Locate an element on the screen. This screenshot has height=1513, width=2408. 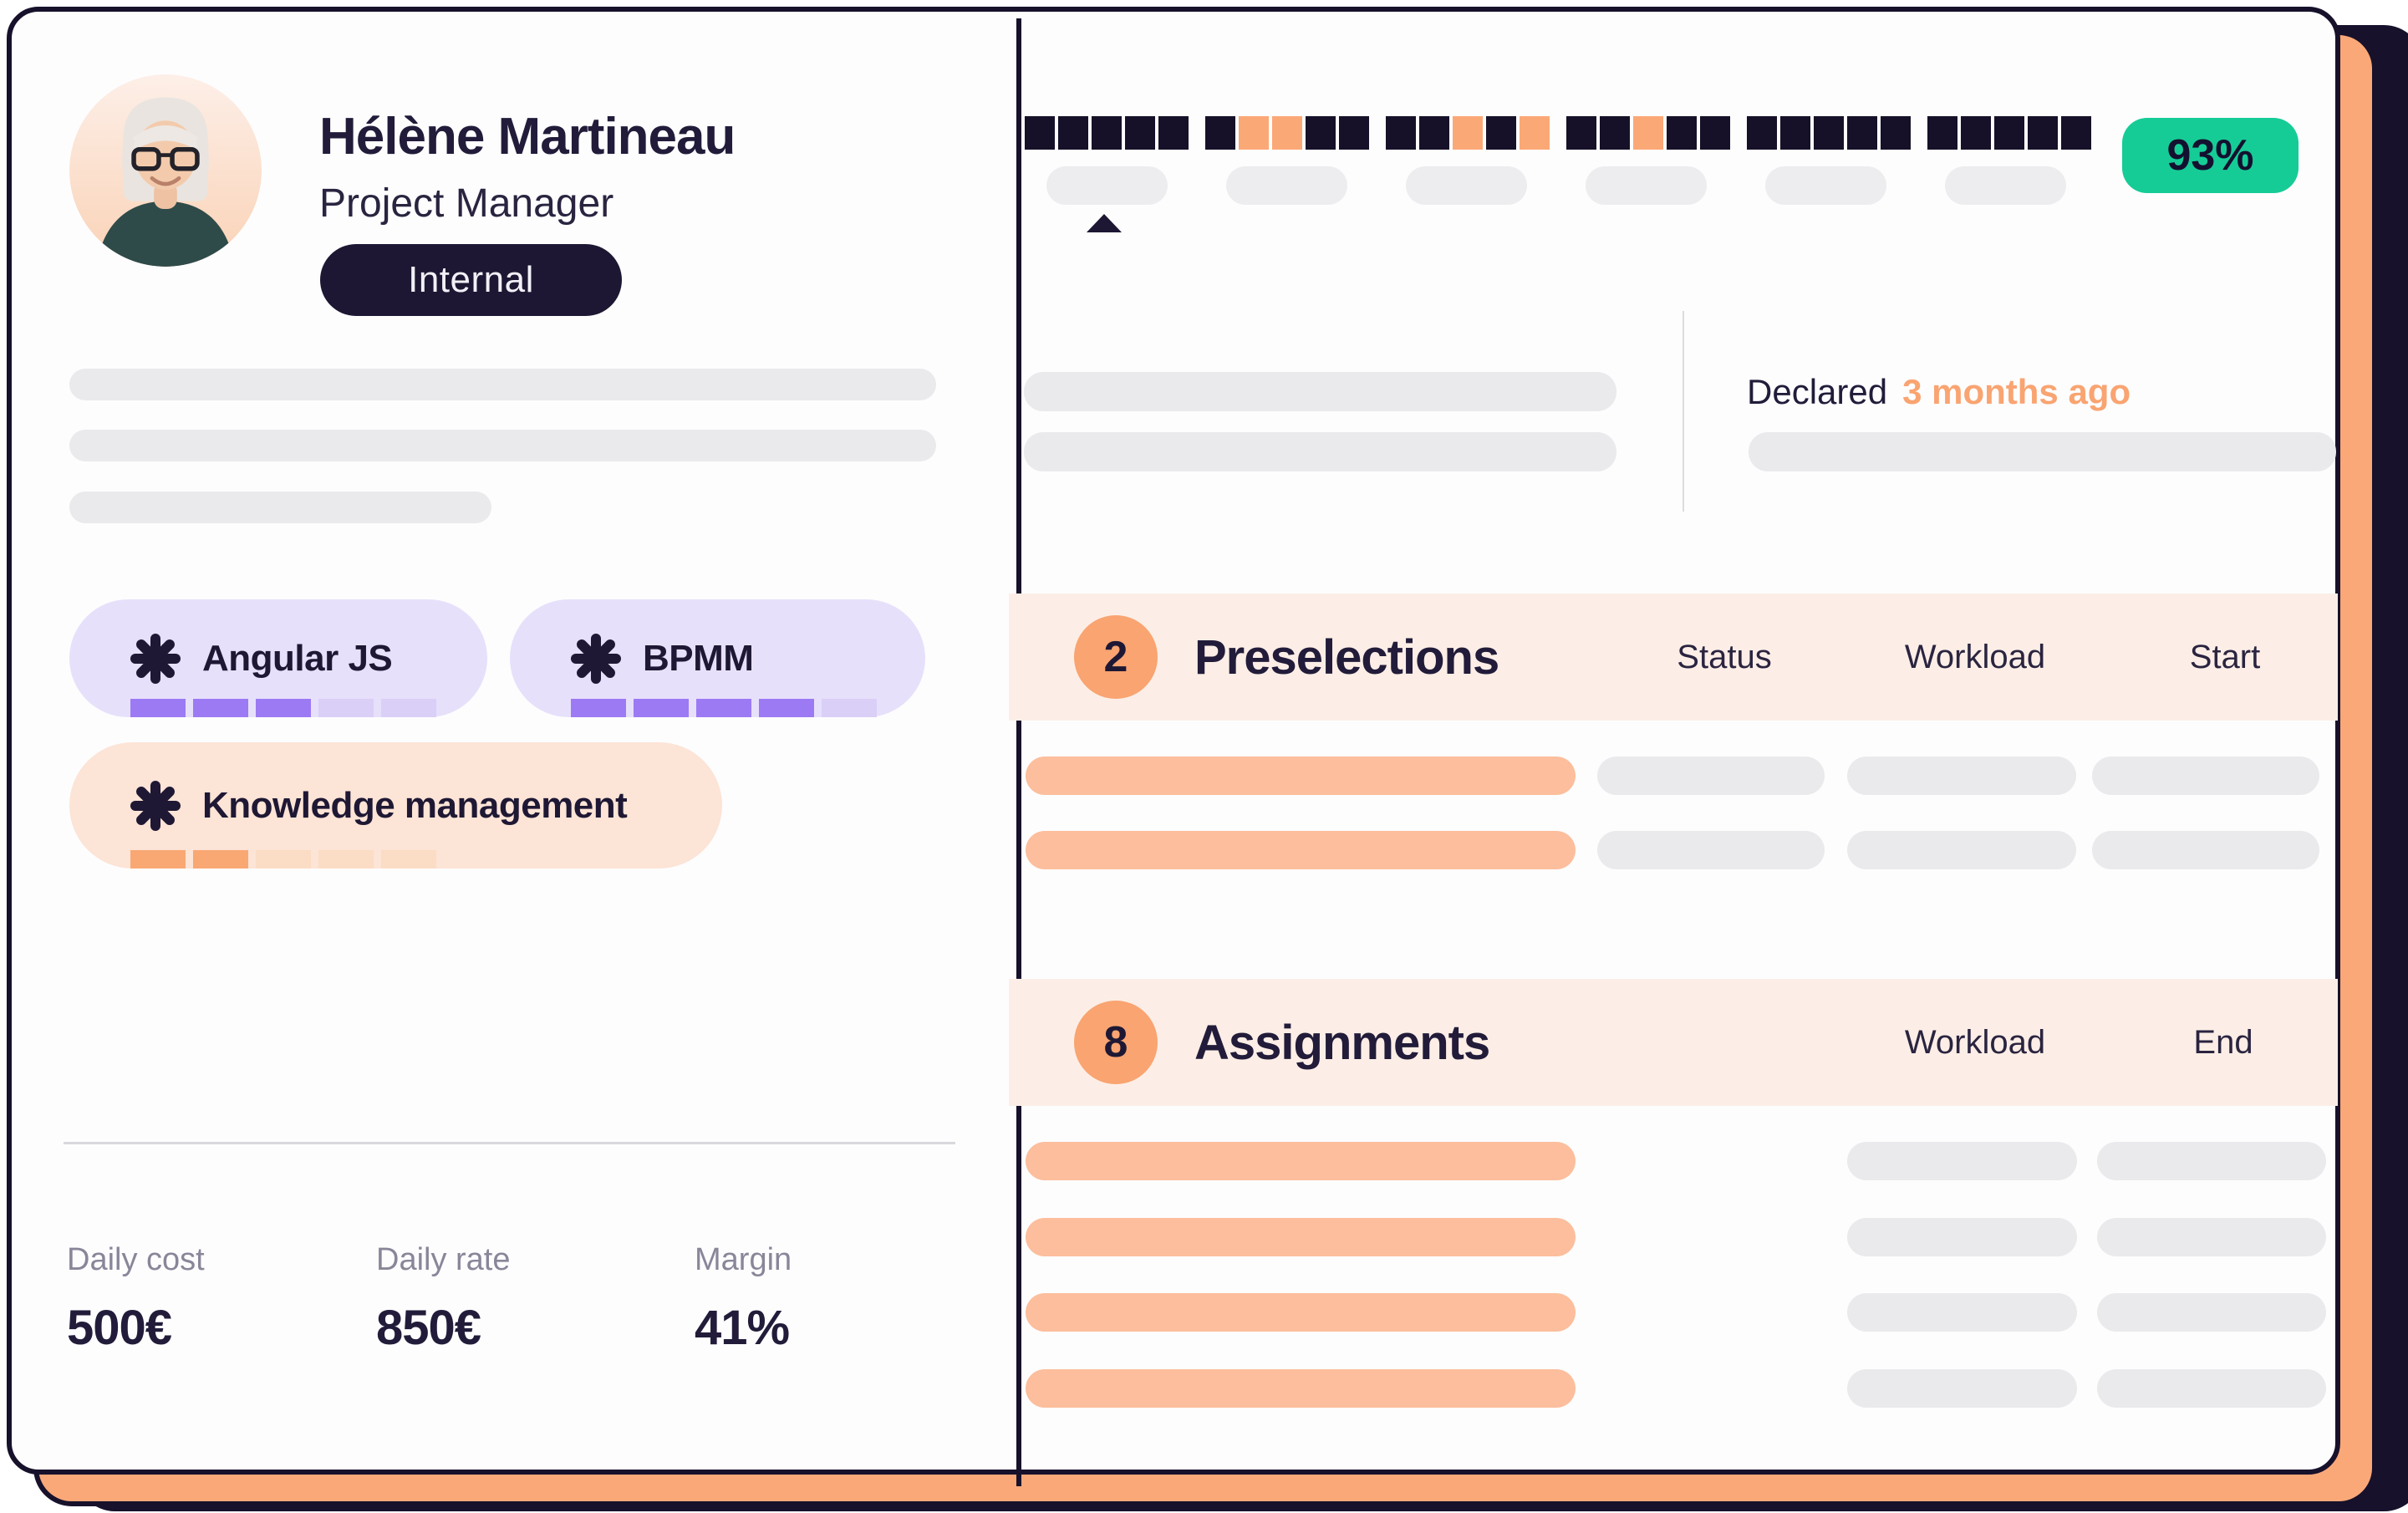
stats-divider is located at coordinates (509, 1143).